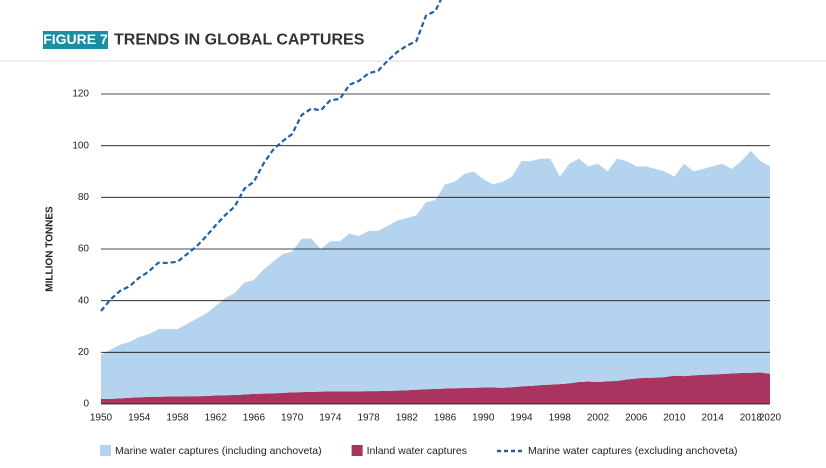 This screenshot has height=468, width=826. What do you see at coordinates (445, 418) in the screenshot?
I see `x-tick-label: 1986` at bounding box center [445, 418].